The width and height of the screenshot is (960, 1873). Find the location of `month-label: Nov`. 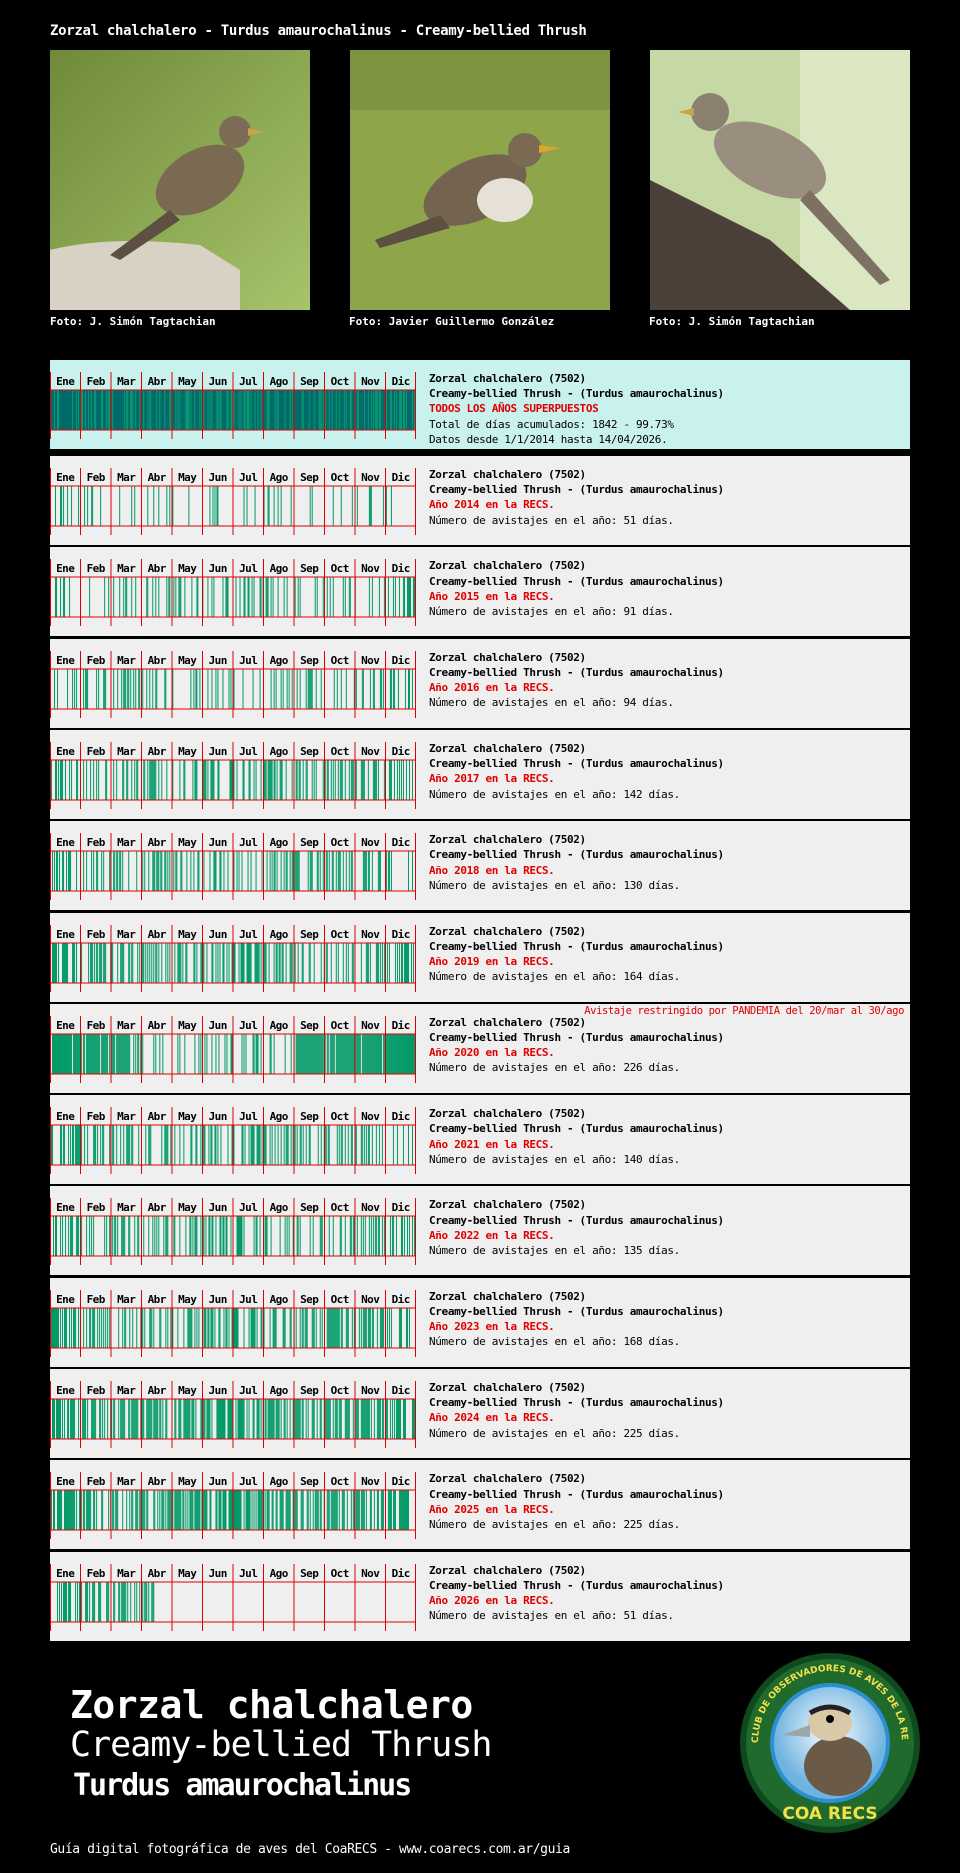

month-label: Nov is located at coordinates (370, 1390).